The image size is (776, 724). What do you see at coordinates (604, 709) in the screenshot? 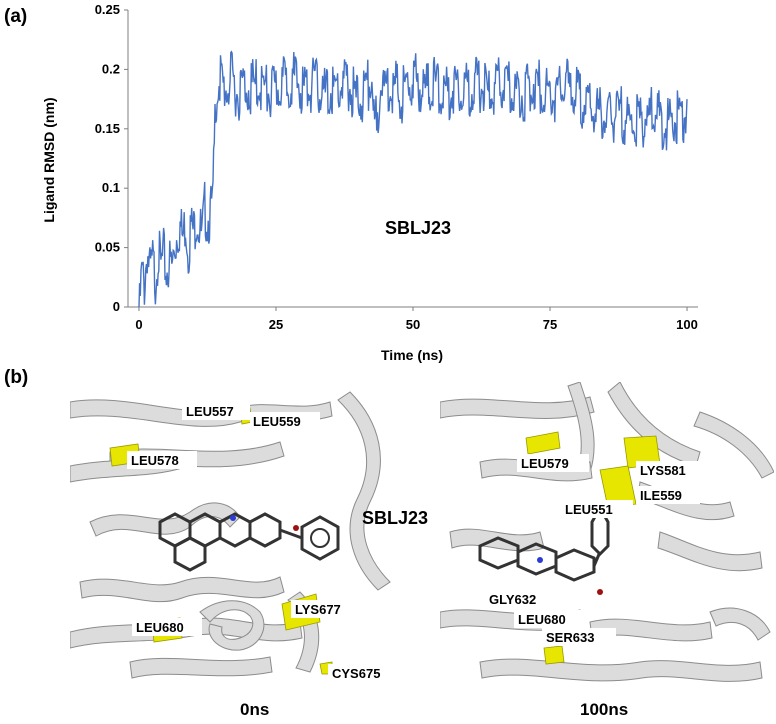
I see `caption-100ns: 100ns` at bounding box center [604, 709].